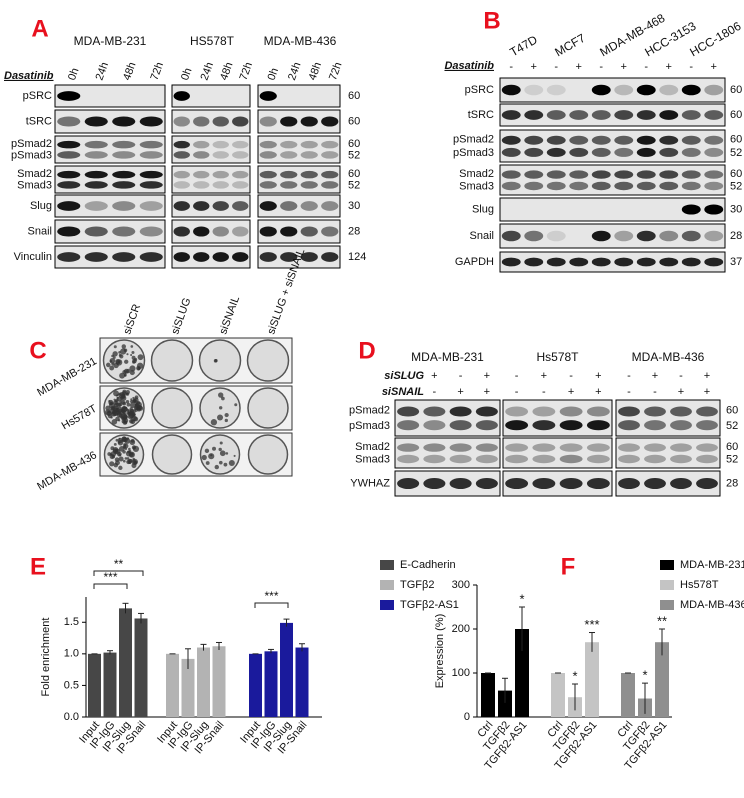 This screenshot has width=744, height=798. What do you see at coordinates (119, 564) in the screenshot?
I see `significance: **` at bounding box center [119, 564].